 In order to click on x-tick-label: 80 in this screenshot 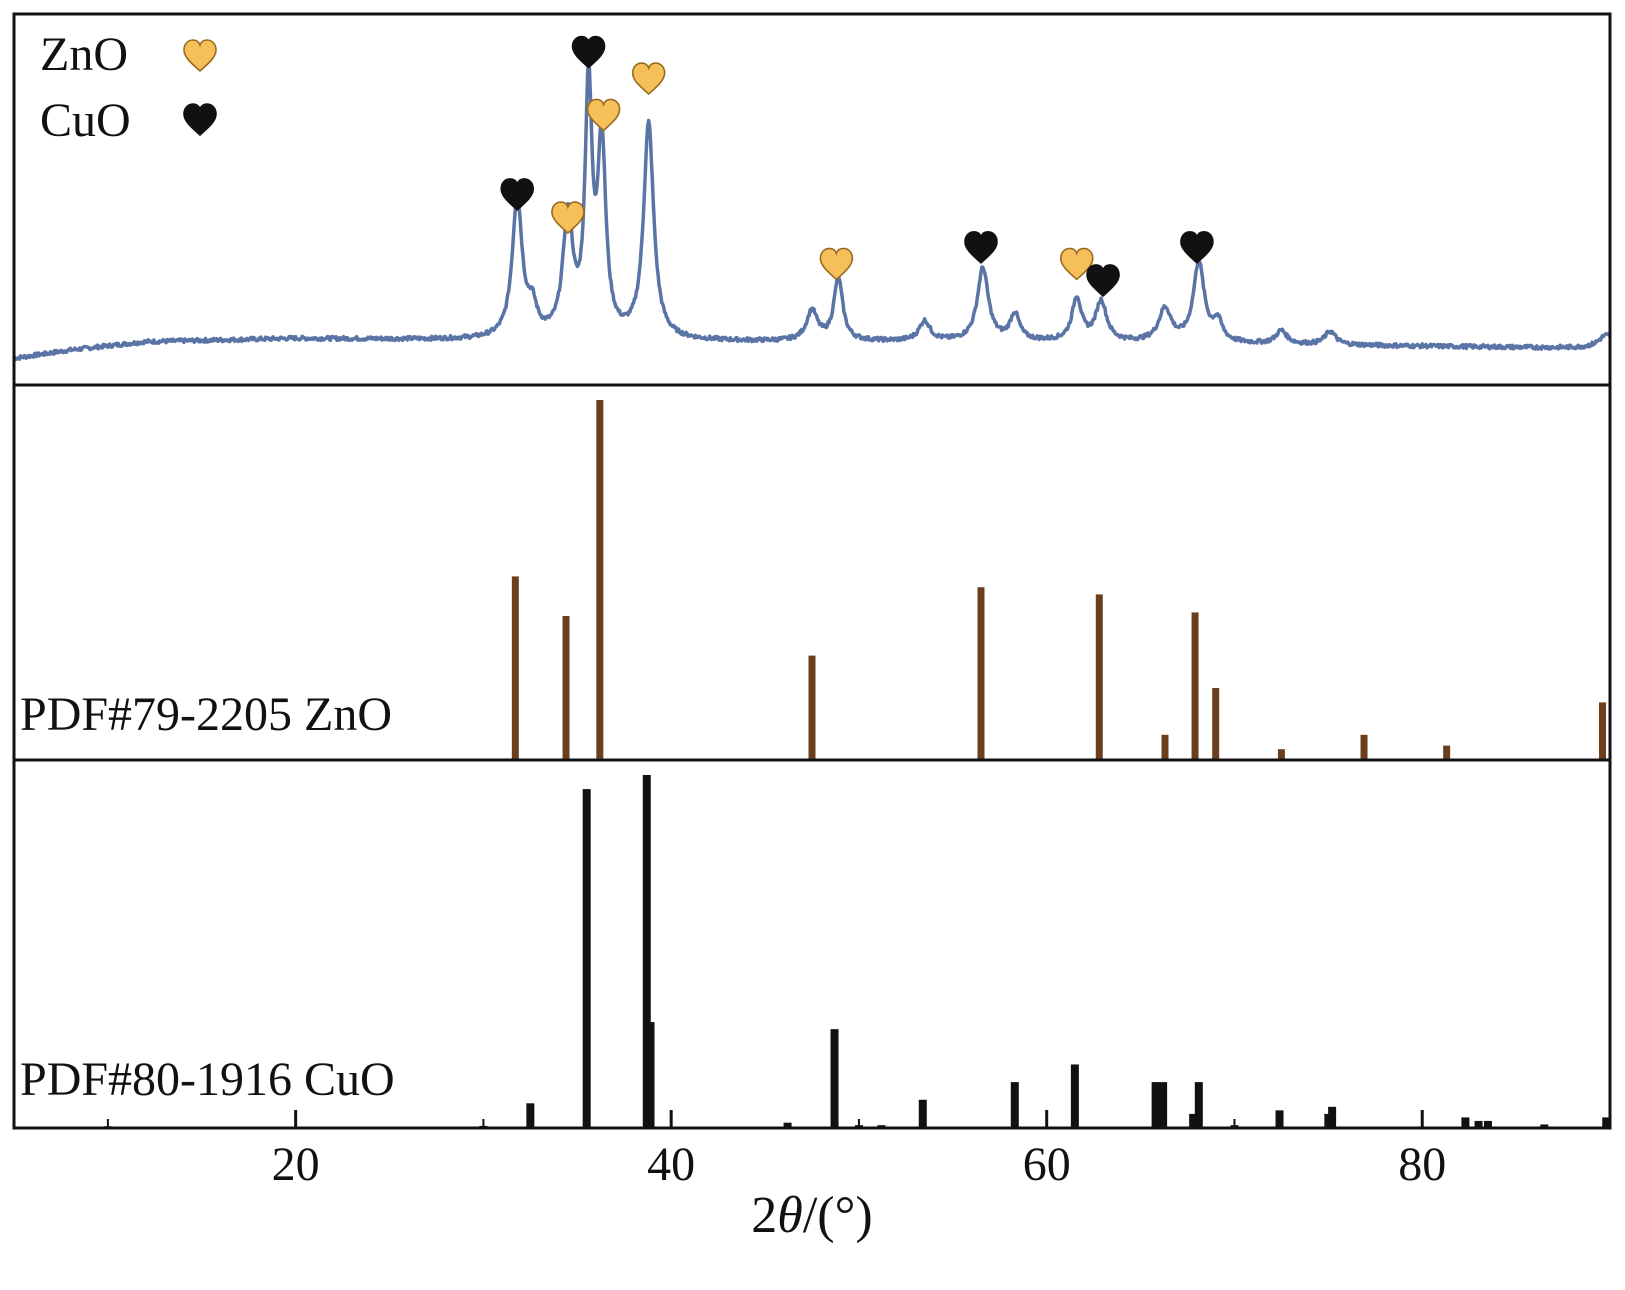, I will do `click(1422, 1164)`.